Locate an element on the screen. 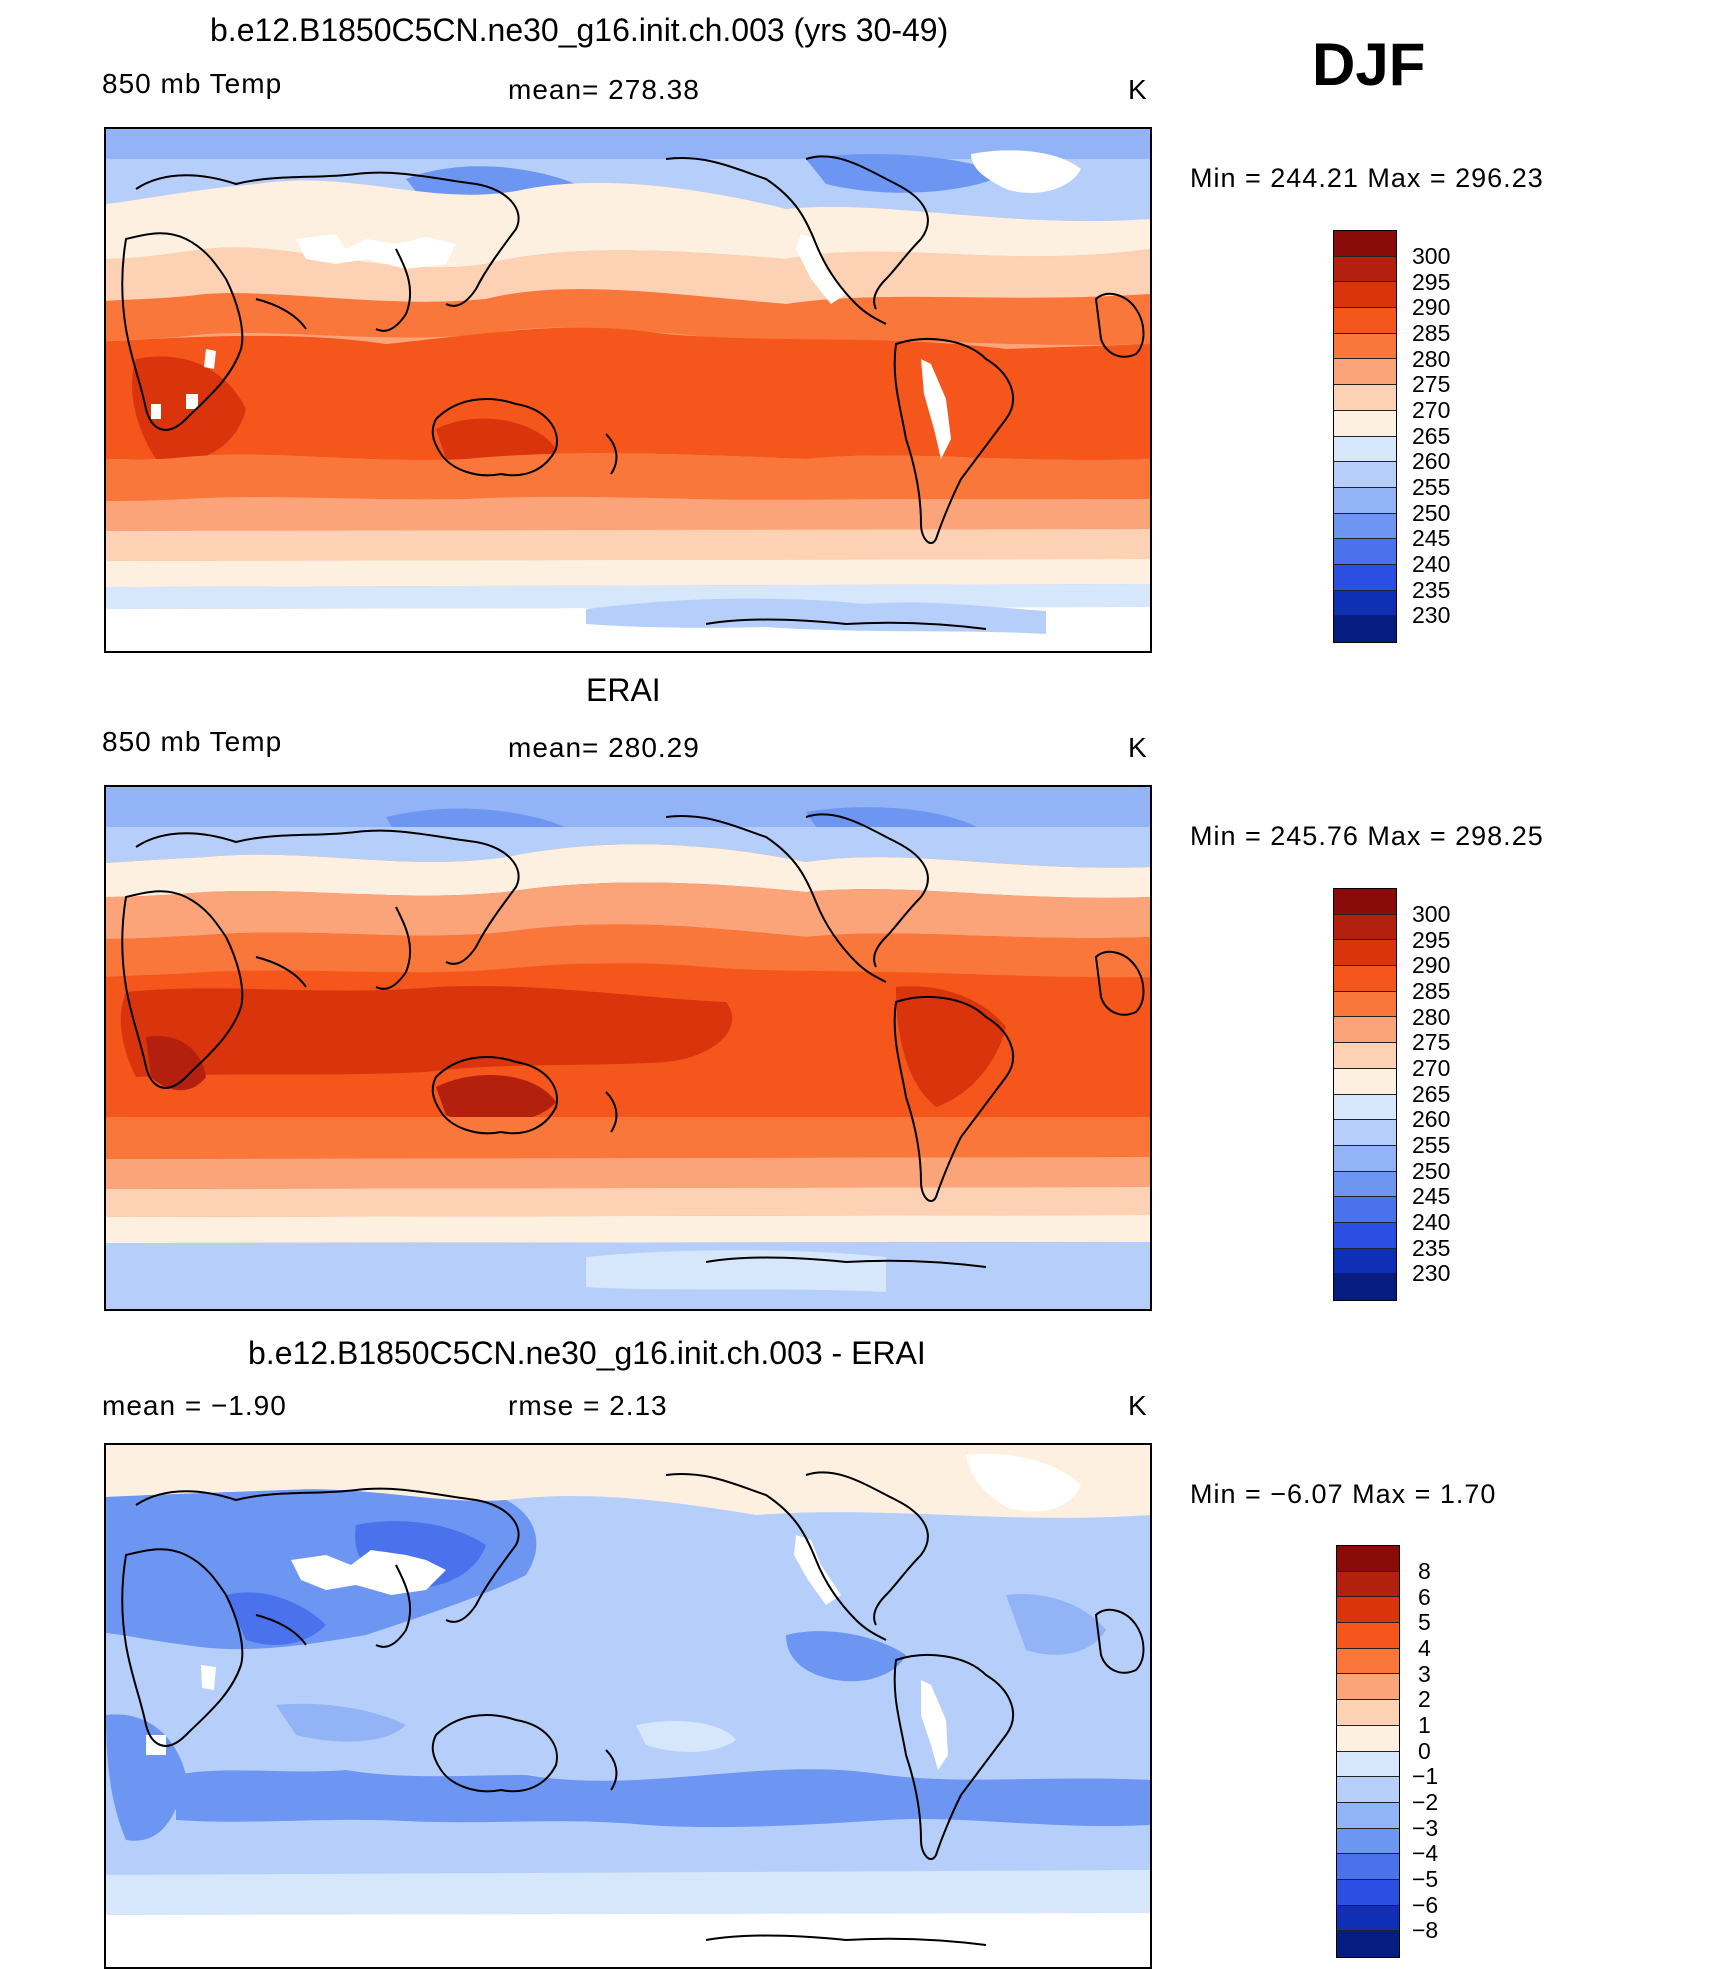 The width and height of the screenshot is (1710, 1969). colorbar-1-tick: 295 is located at coordinates (1431, 282).